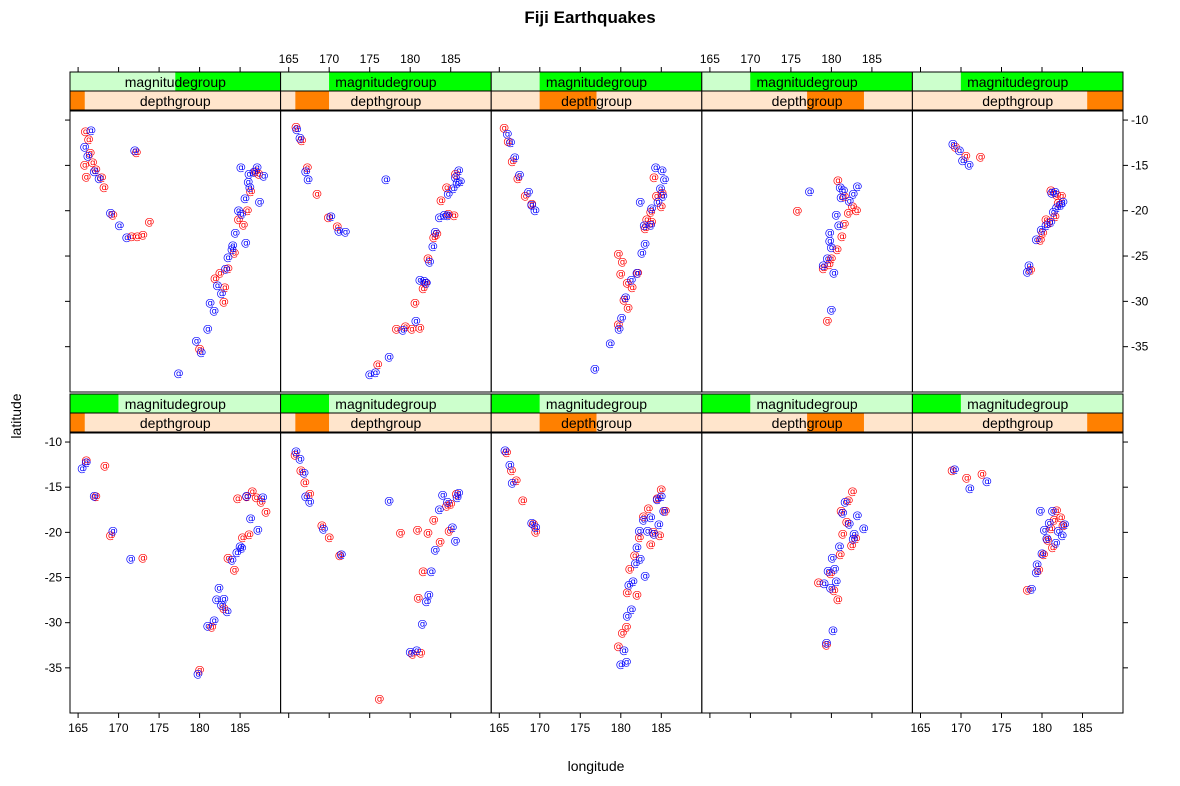 This screenshot has width=1180, height=786. I want to click on y-tick-label: -10, so click(54, 442).